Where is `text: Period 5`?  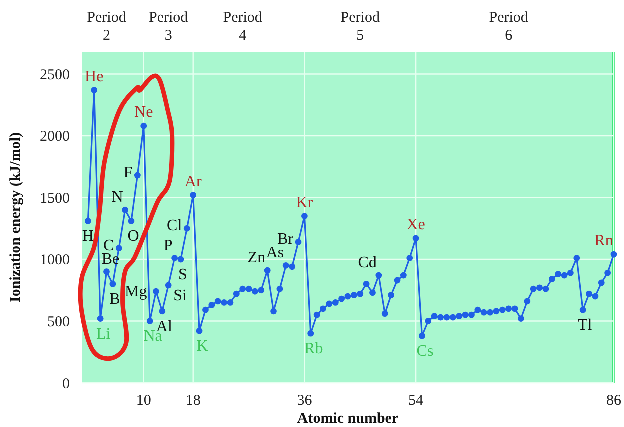
text: Period 5 is located at coordinates (360, 27).